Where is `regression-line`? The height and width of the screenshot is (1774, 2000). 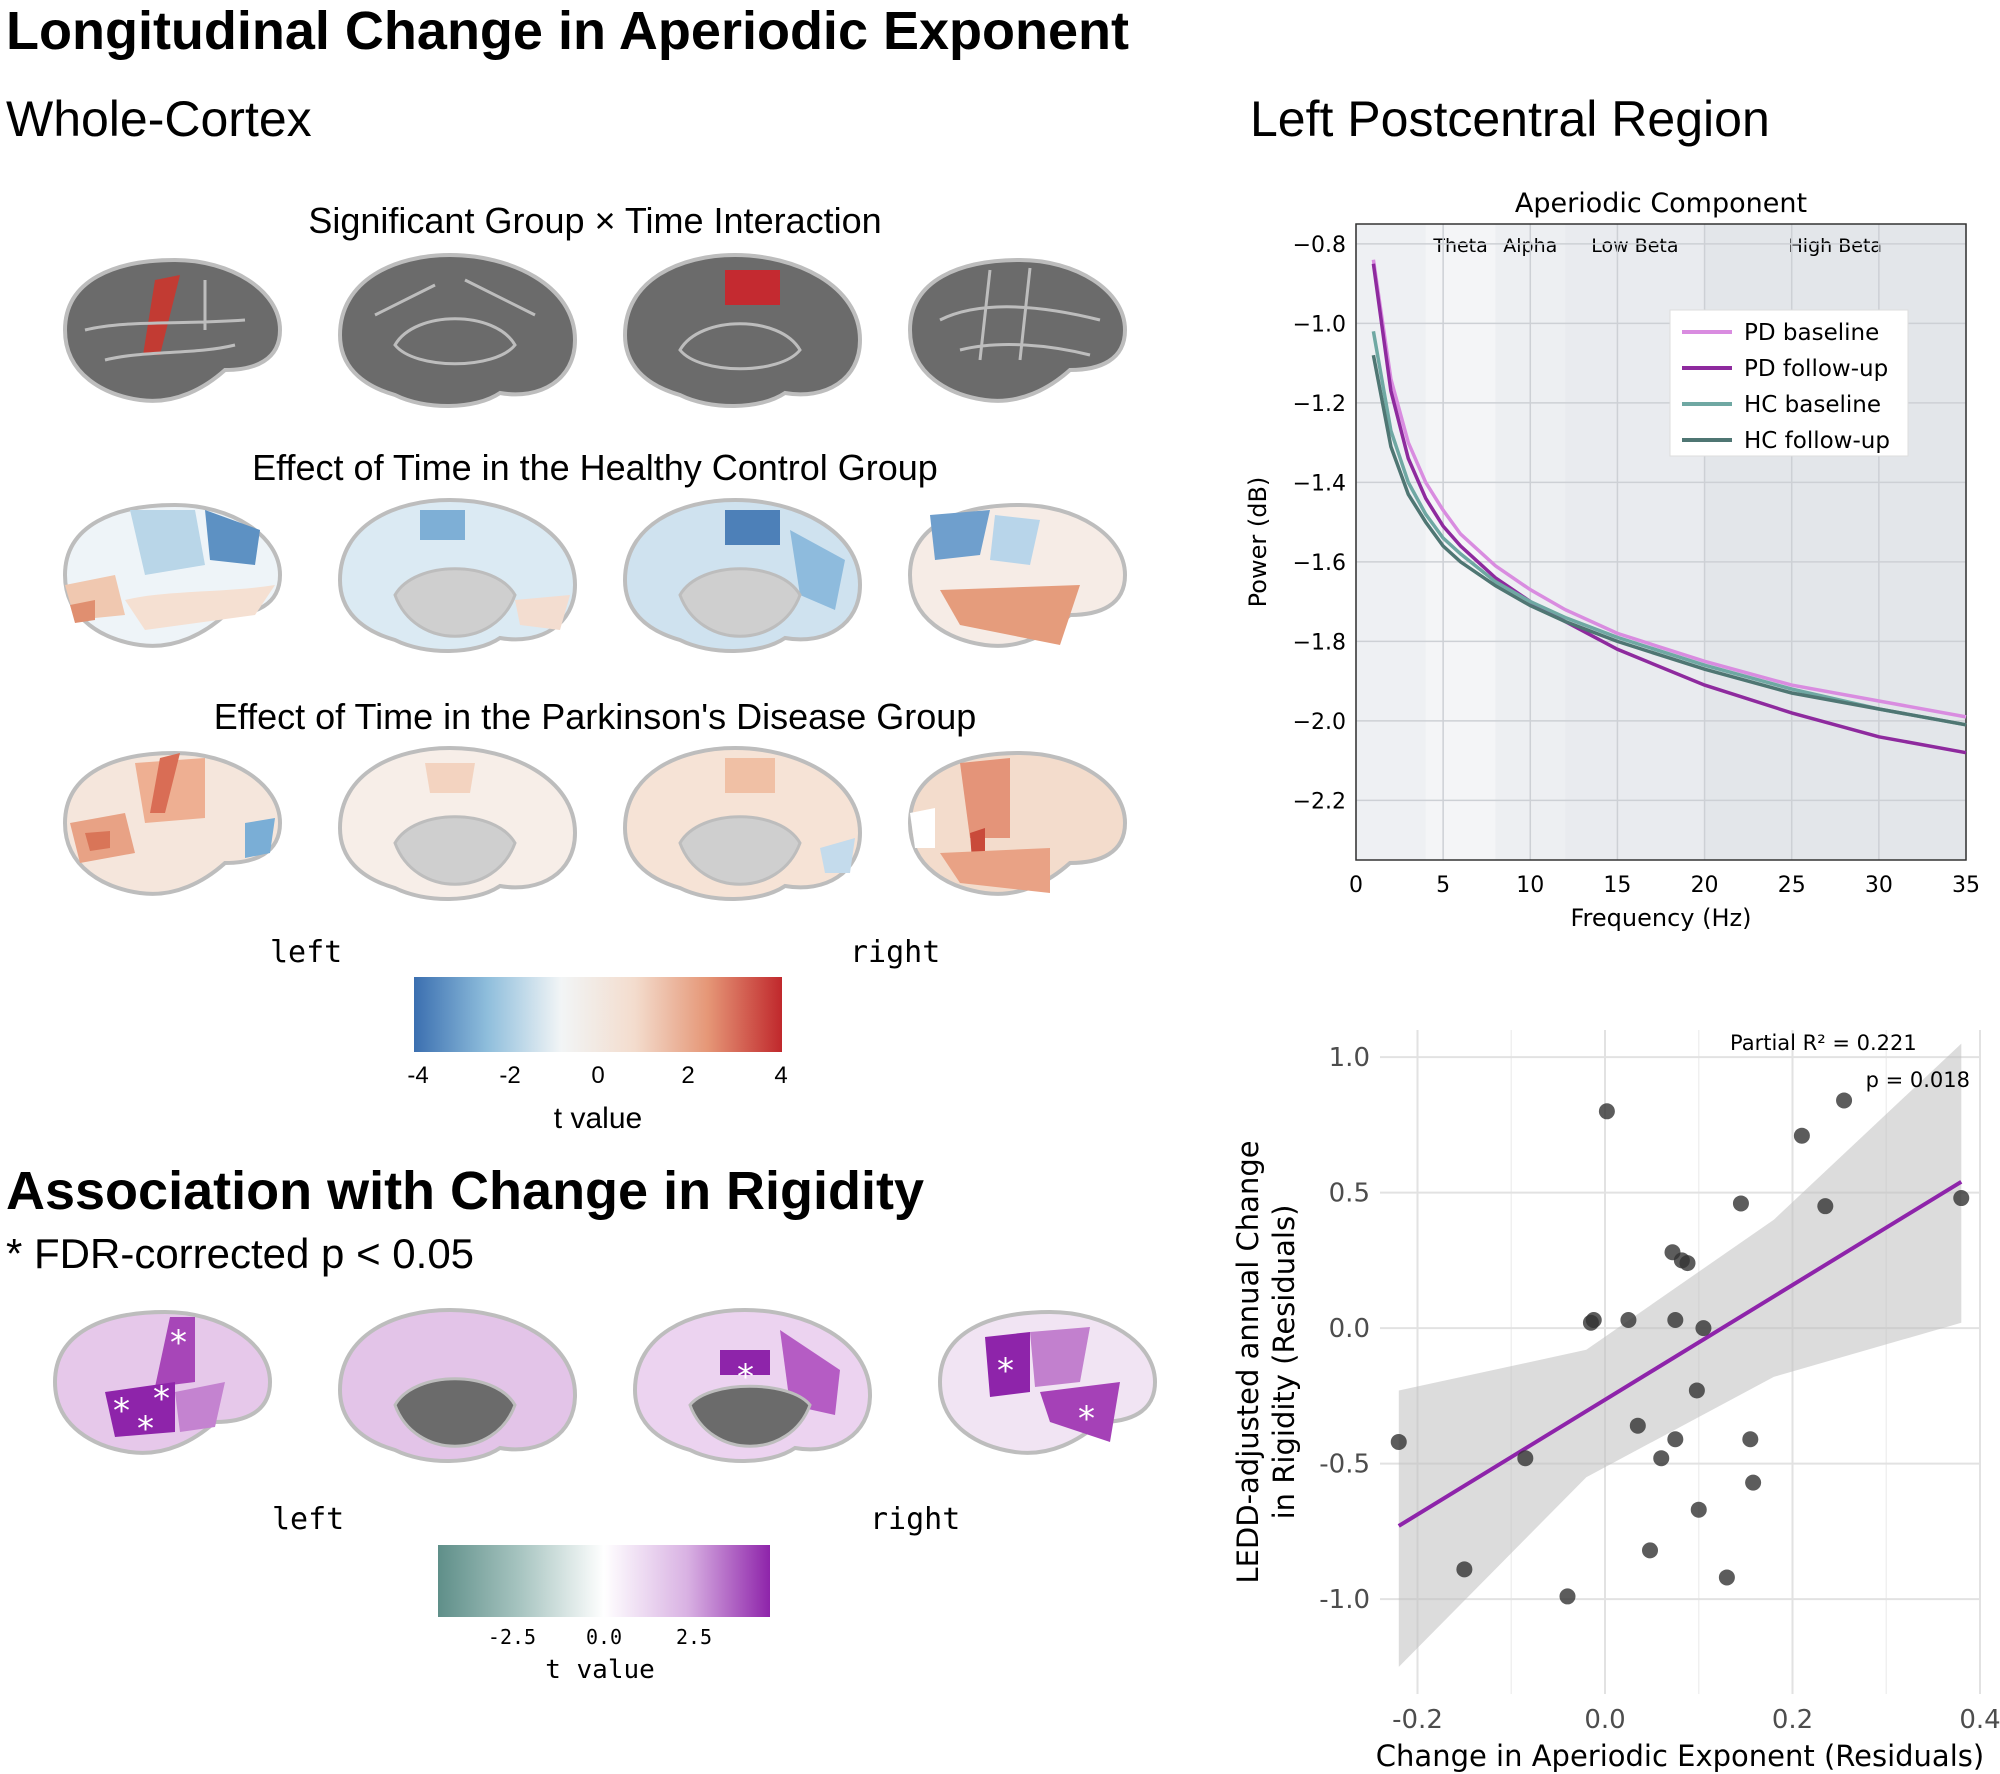 regression-line is located at coordinates (1680, 1354).